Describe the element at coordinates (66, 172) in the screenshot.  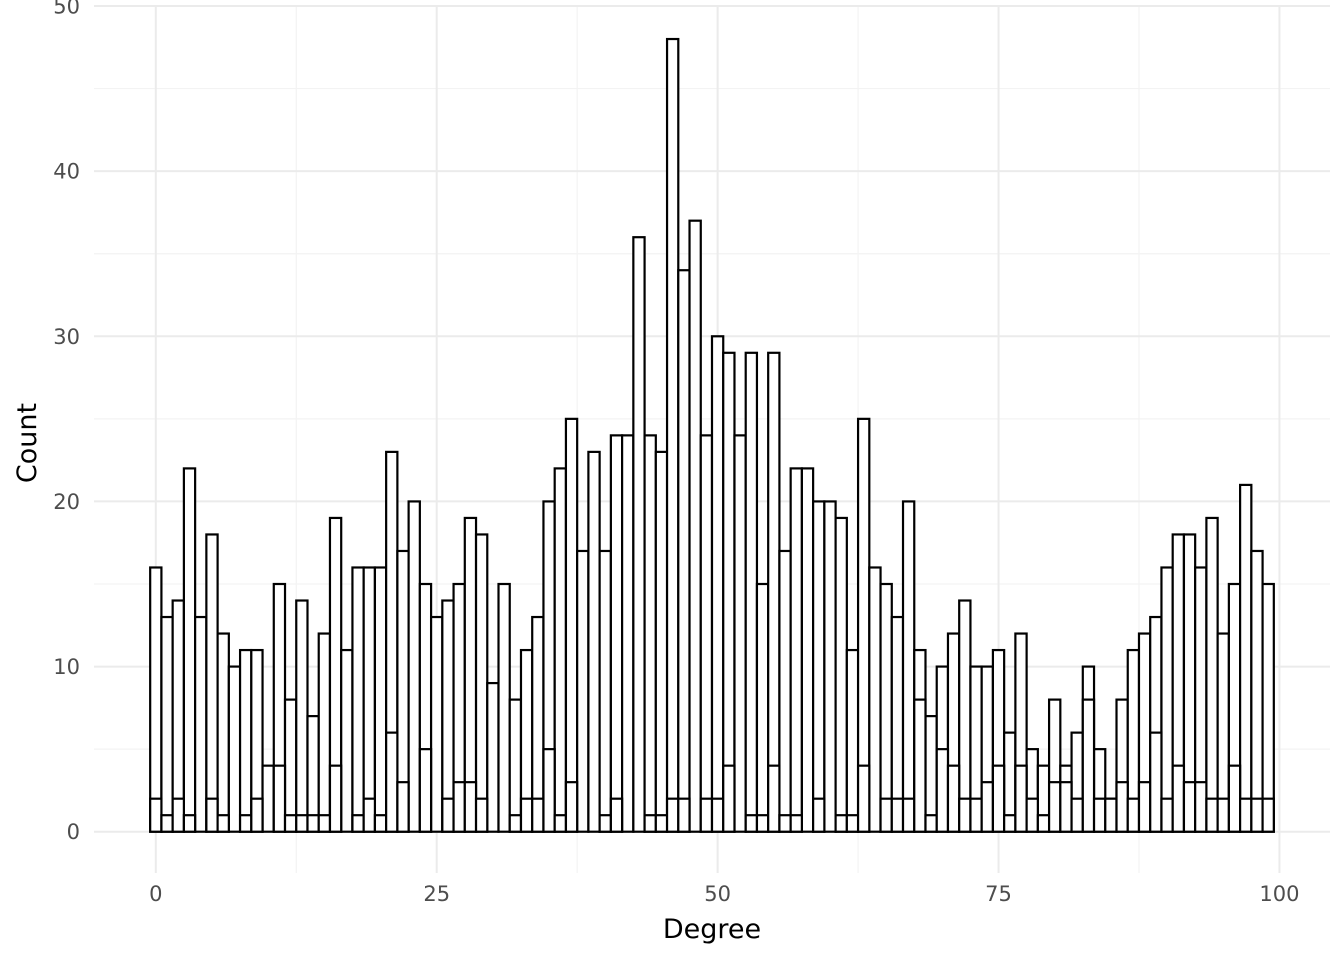
I see `y-tick-label: 40` at that location.